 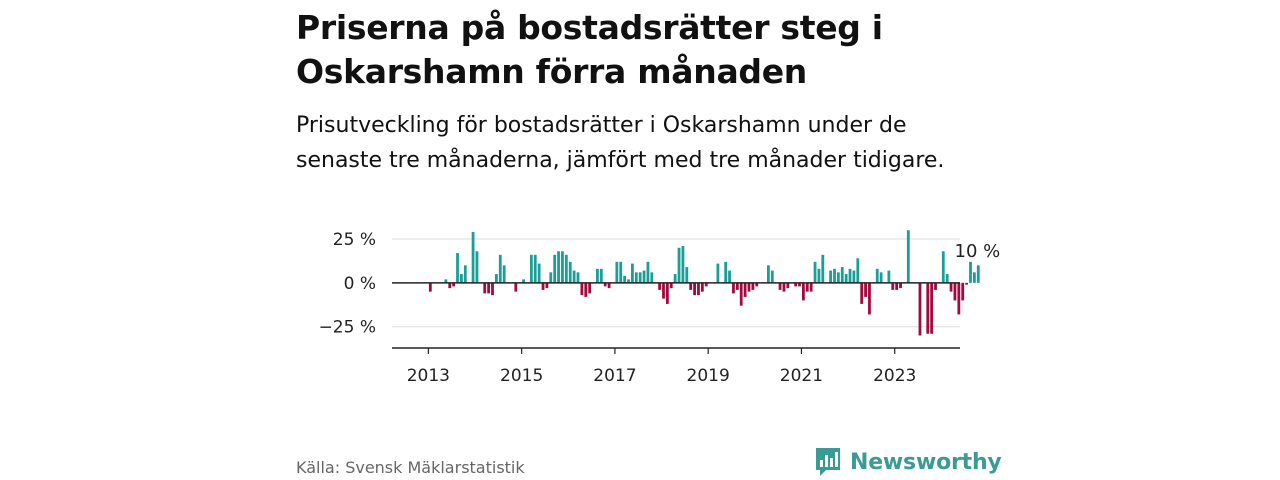 What do you see at coordinates (708, 376) in the screenshot?
I see `x-tick-label: 2019` at bounding box center [708, 376].